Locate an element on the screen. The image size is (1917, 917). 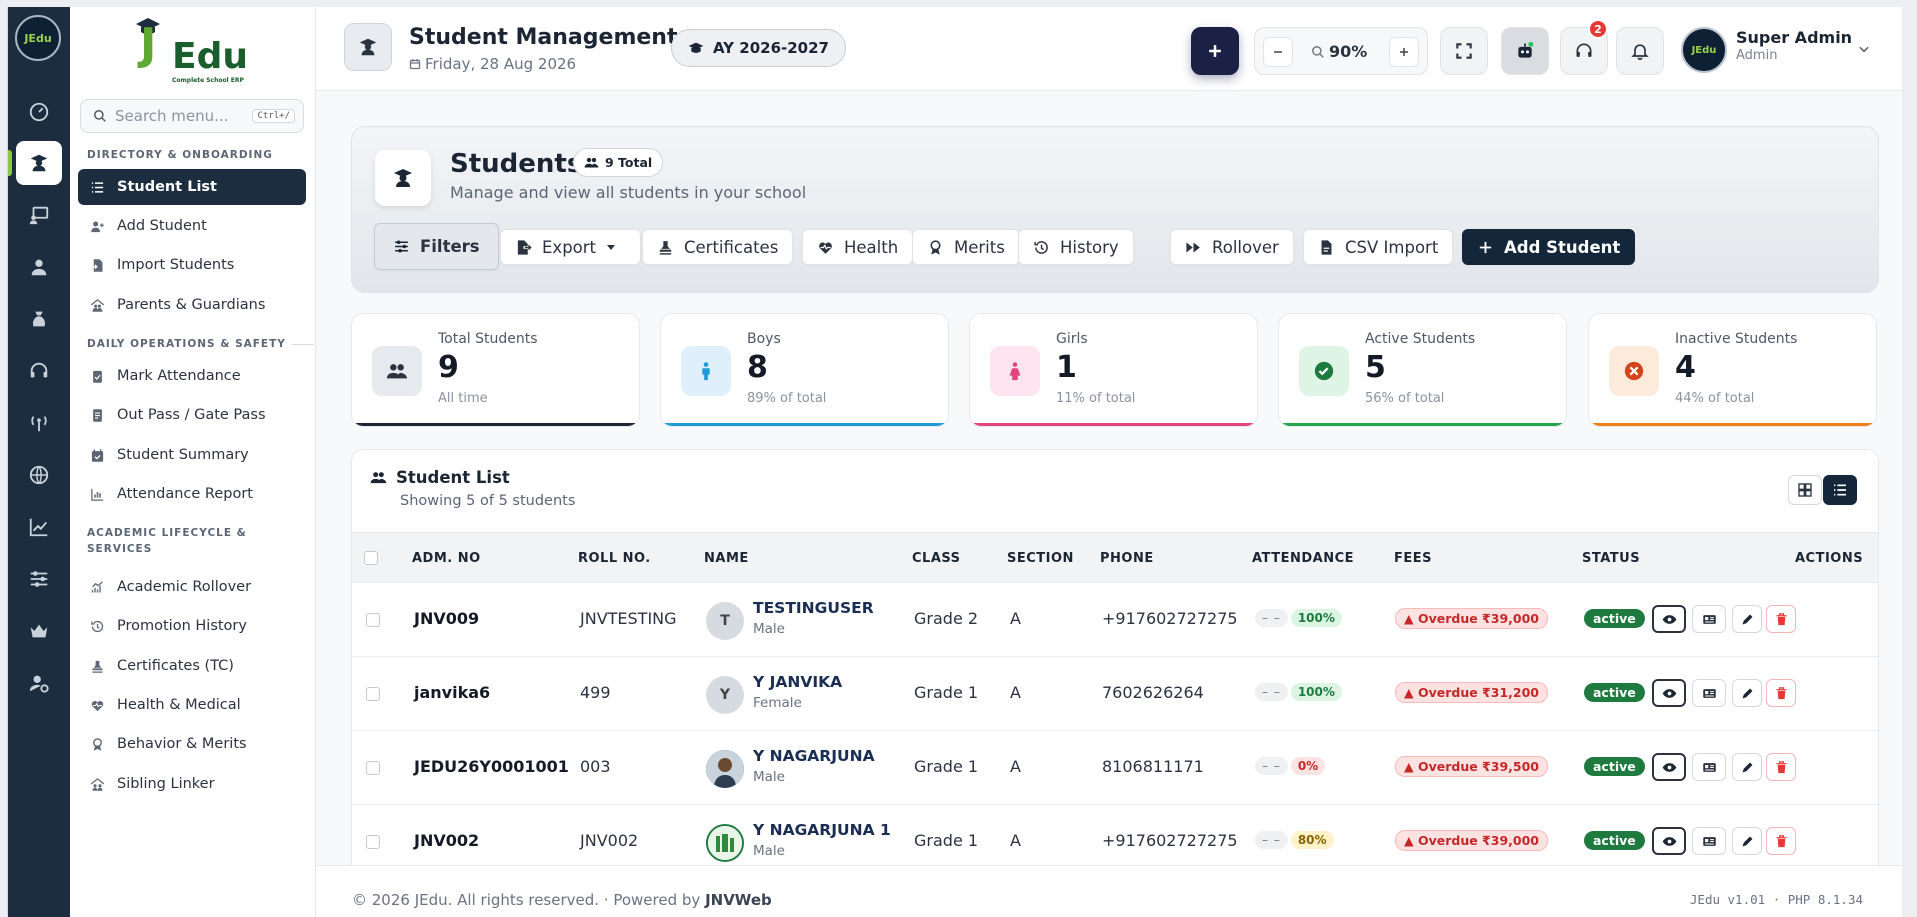
select-all-checkbox is located at coordinates (371, 558).